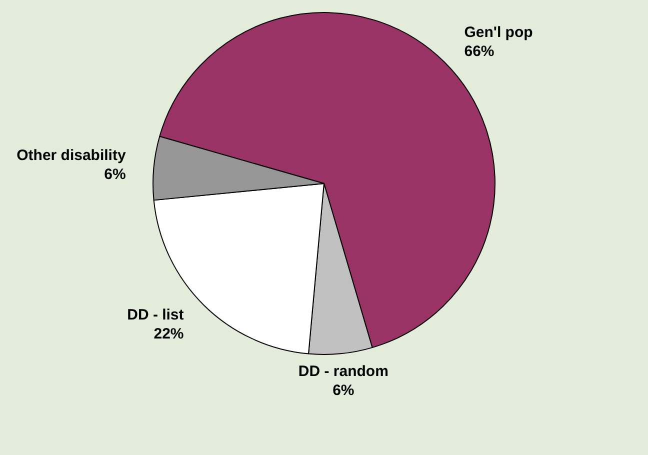 The image size is (648, 455). What do you see at coordinates (155, 315) in the screenshot?
I see `slice-label: DD - list` at bounding box center [155, 315].